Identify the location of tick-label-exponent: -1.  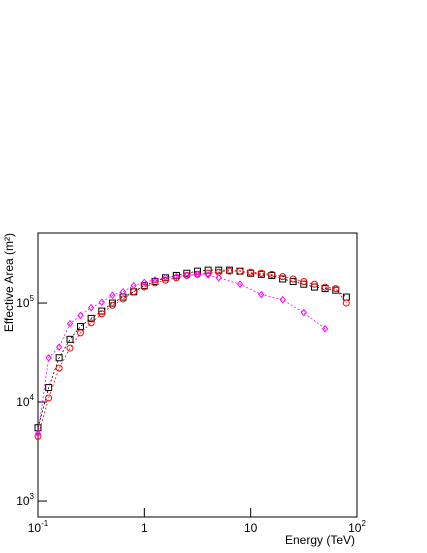
(45, 523).